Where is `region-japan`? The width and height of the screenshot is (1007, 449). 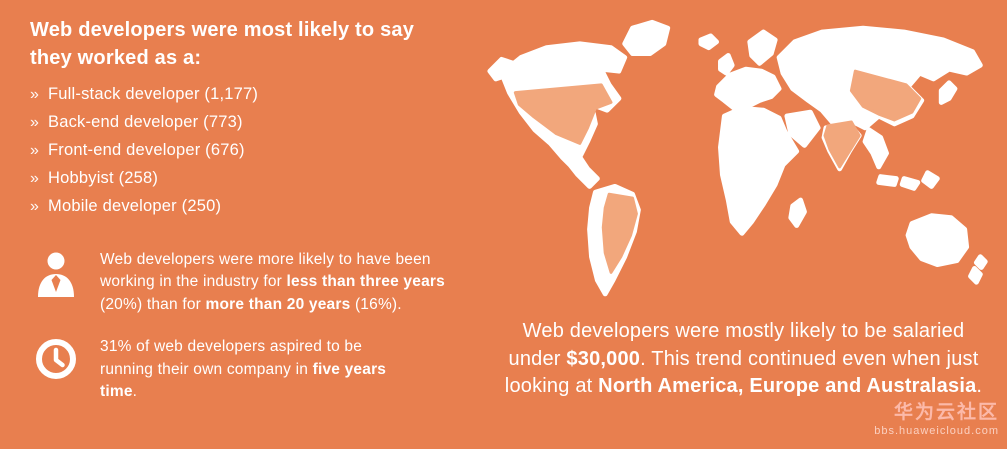
region-japan is located at coordinates (948, 92).